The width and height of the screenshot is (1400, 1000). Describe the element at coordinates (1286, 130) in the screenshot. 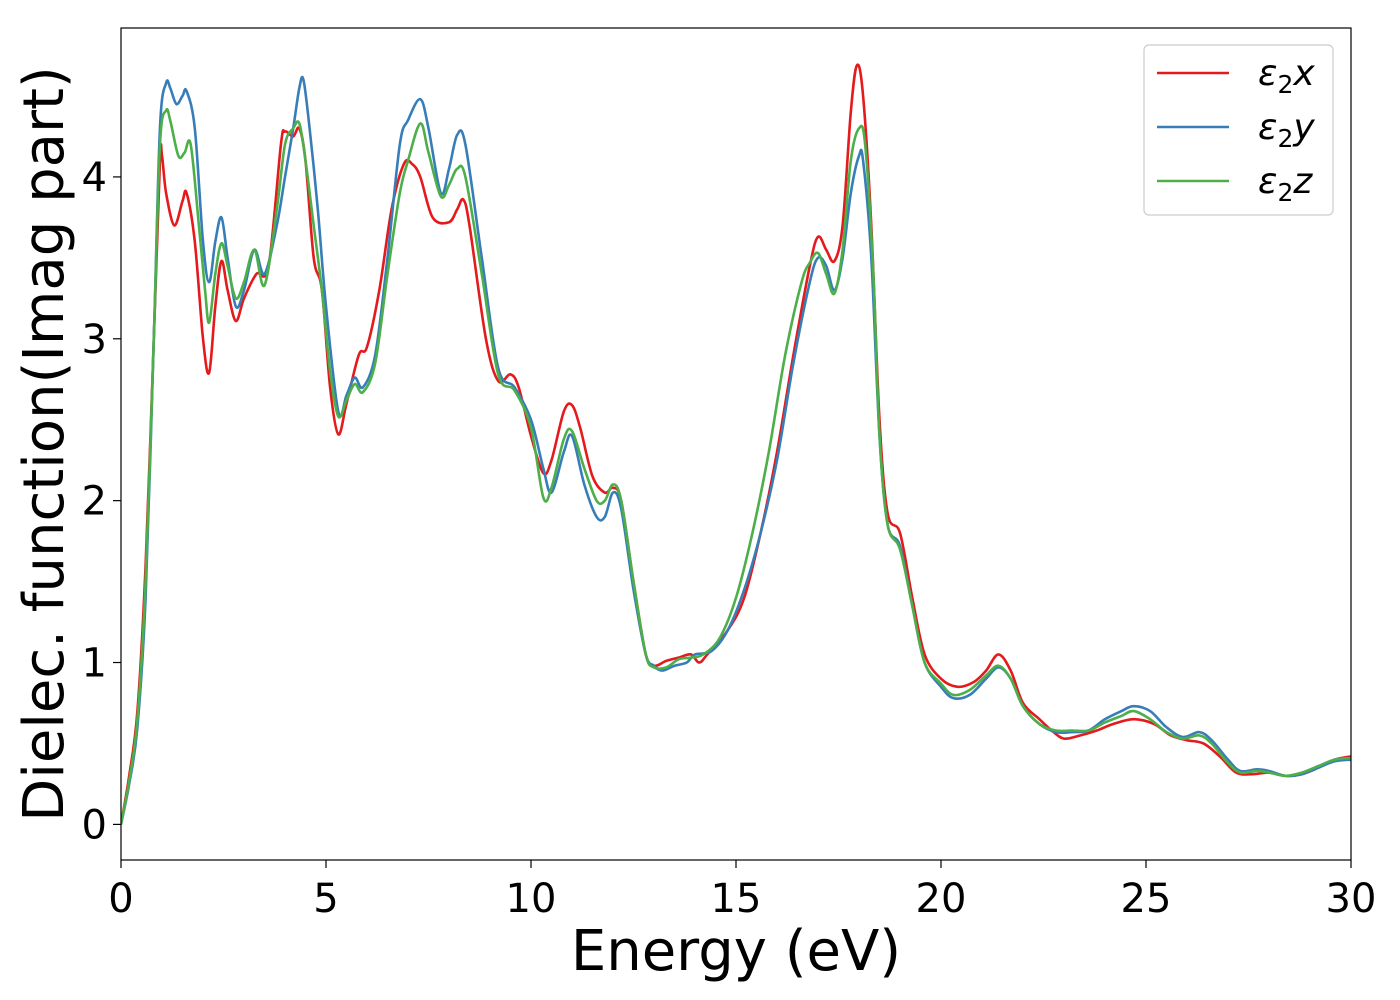

I see `legend-label-y: ε2y` at that location.